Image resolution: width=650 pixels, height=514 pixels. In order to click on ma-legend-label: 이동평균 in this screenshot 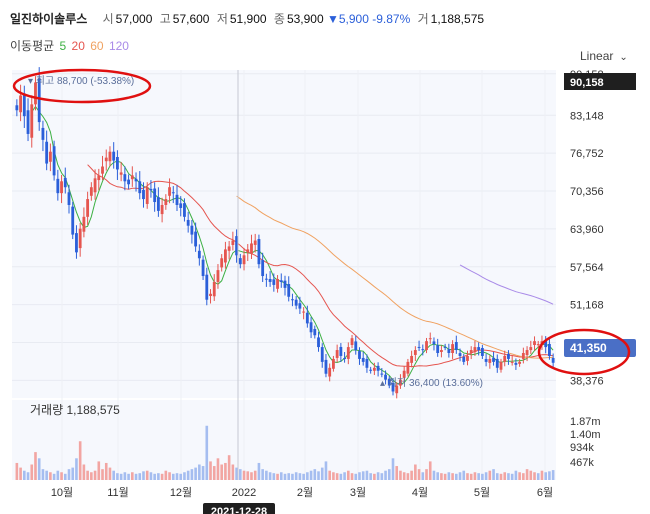, I will do `click(32, 46)`.